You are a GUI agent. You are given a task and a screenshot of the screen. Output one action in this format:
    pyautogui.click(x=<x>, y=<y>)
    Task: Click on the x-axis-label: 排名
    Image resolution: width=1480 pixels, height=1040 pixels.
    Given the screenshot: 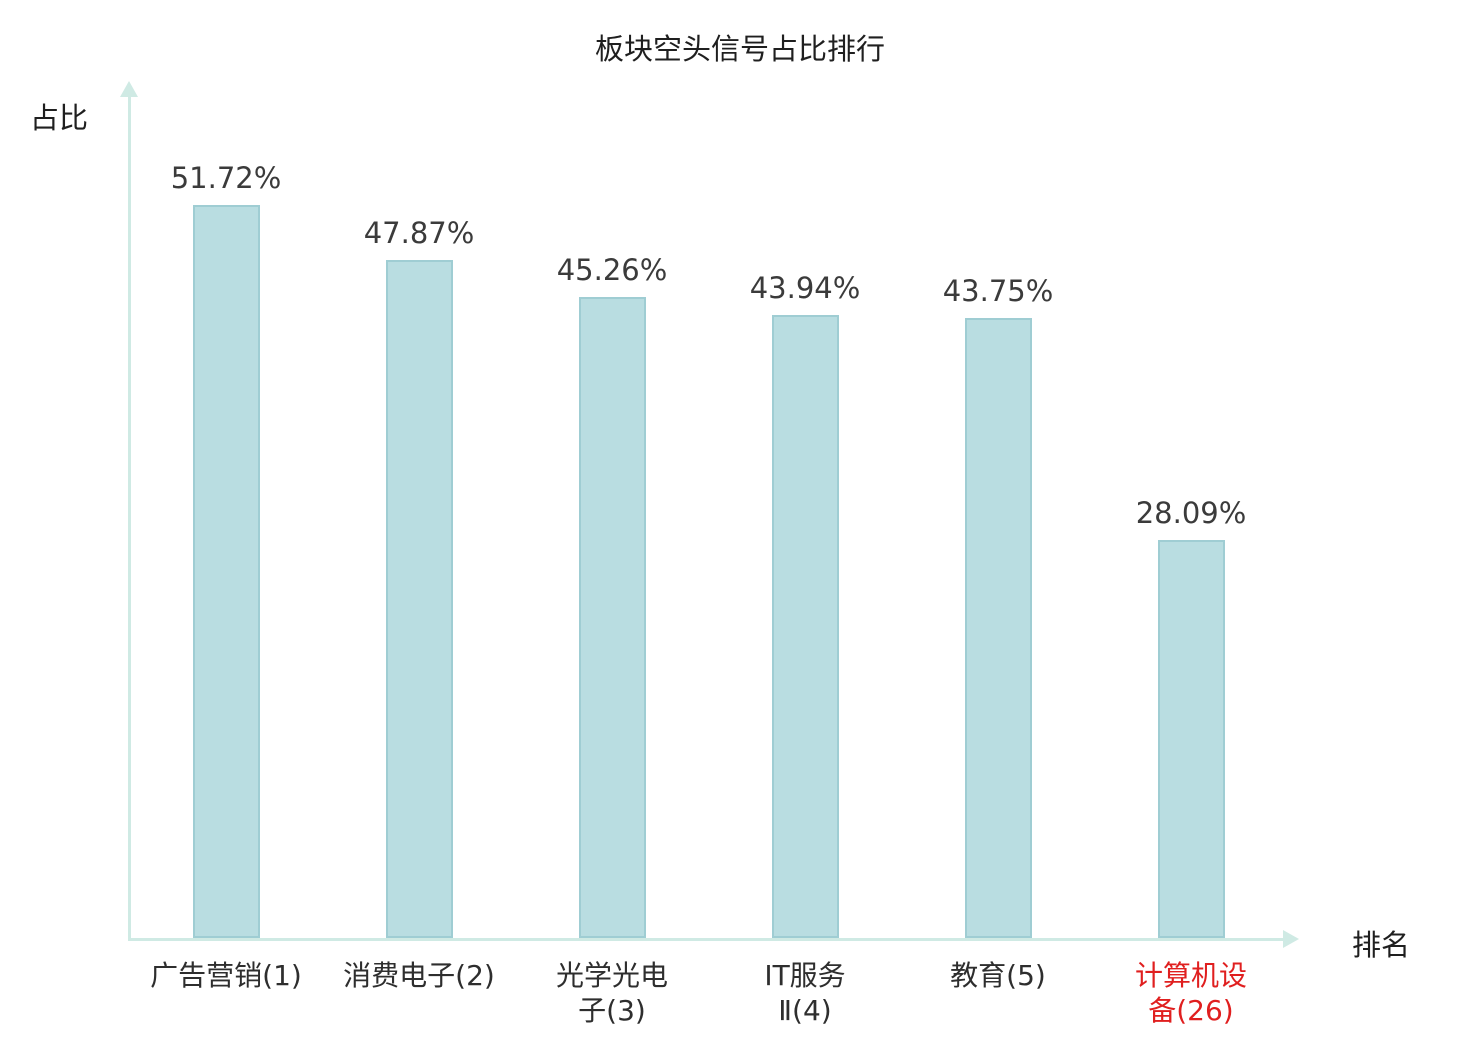 What is the action you would take?
    pyautogui.click(x=1381, y=945)
    